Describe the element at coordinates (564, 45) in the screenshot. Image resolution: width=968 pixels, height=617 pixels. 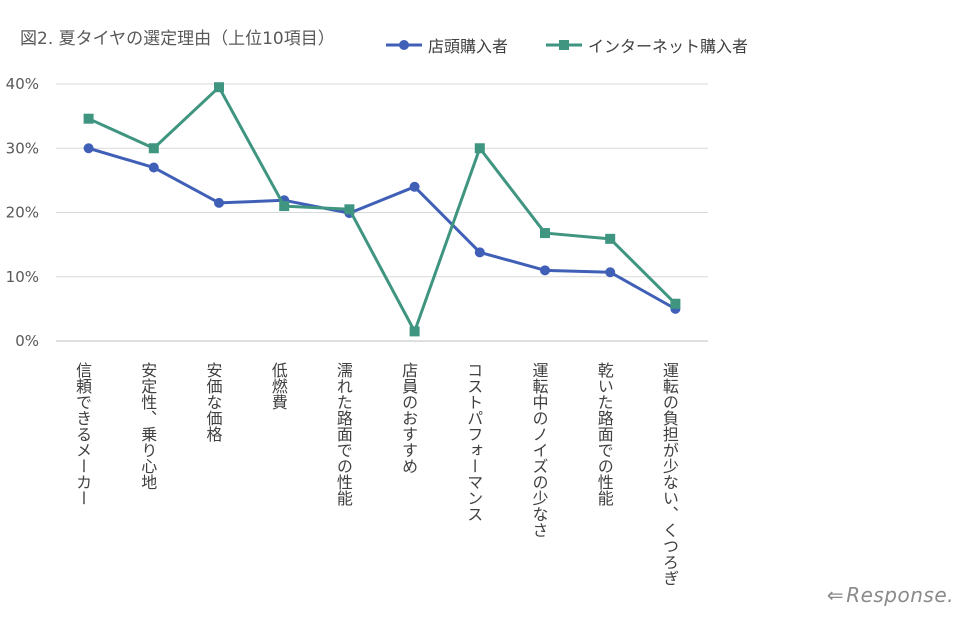
I see `legend-marker-square-icon` at that location.